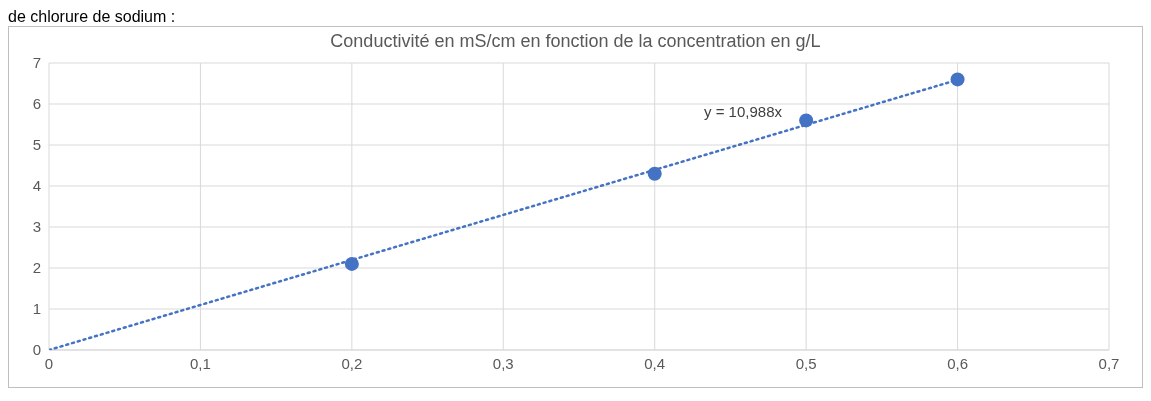  What do you see at coordinates (36, 309) in the screenshot?
I see `y-tick-label: 1` at bounding box center [36, 309].